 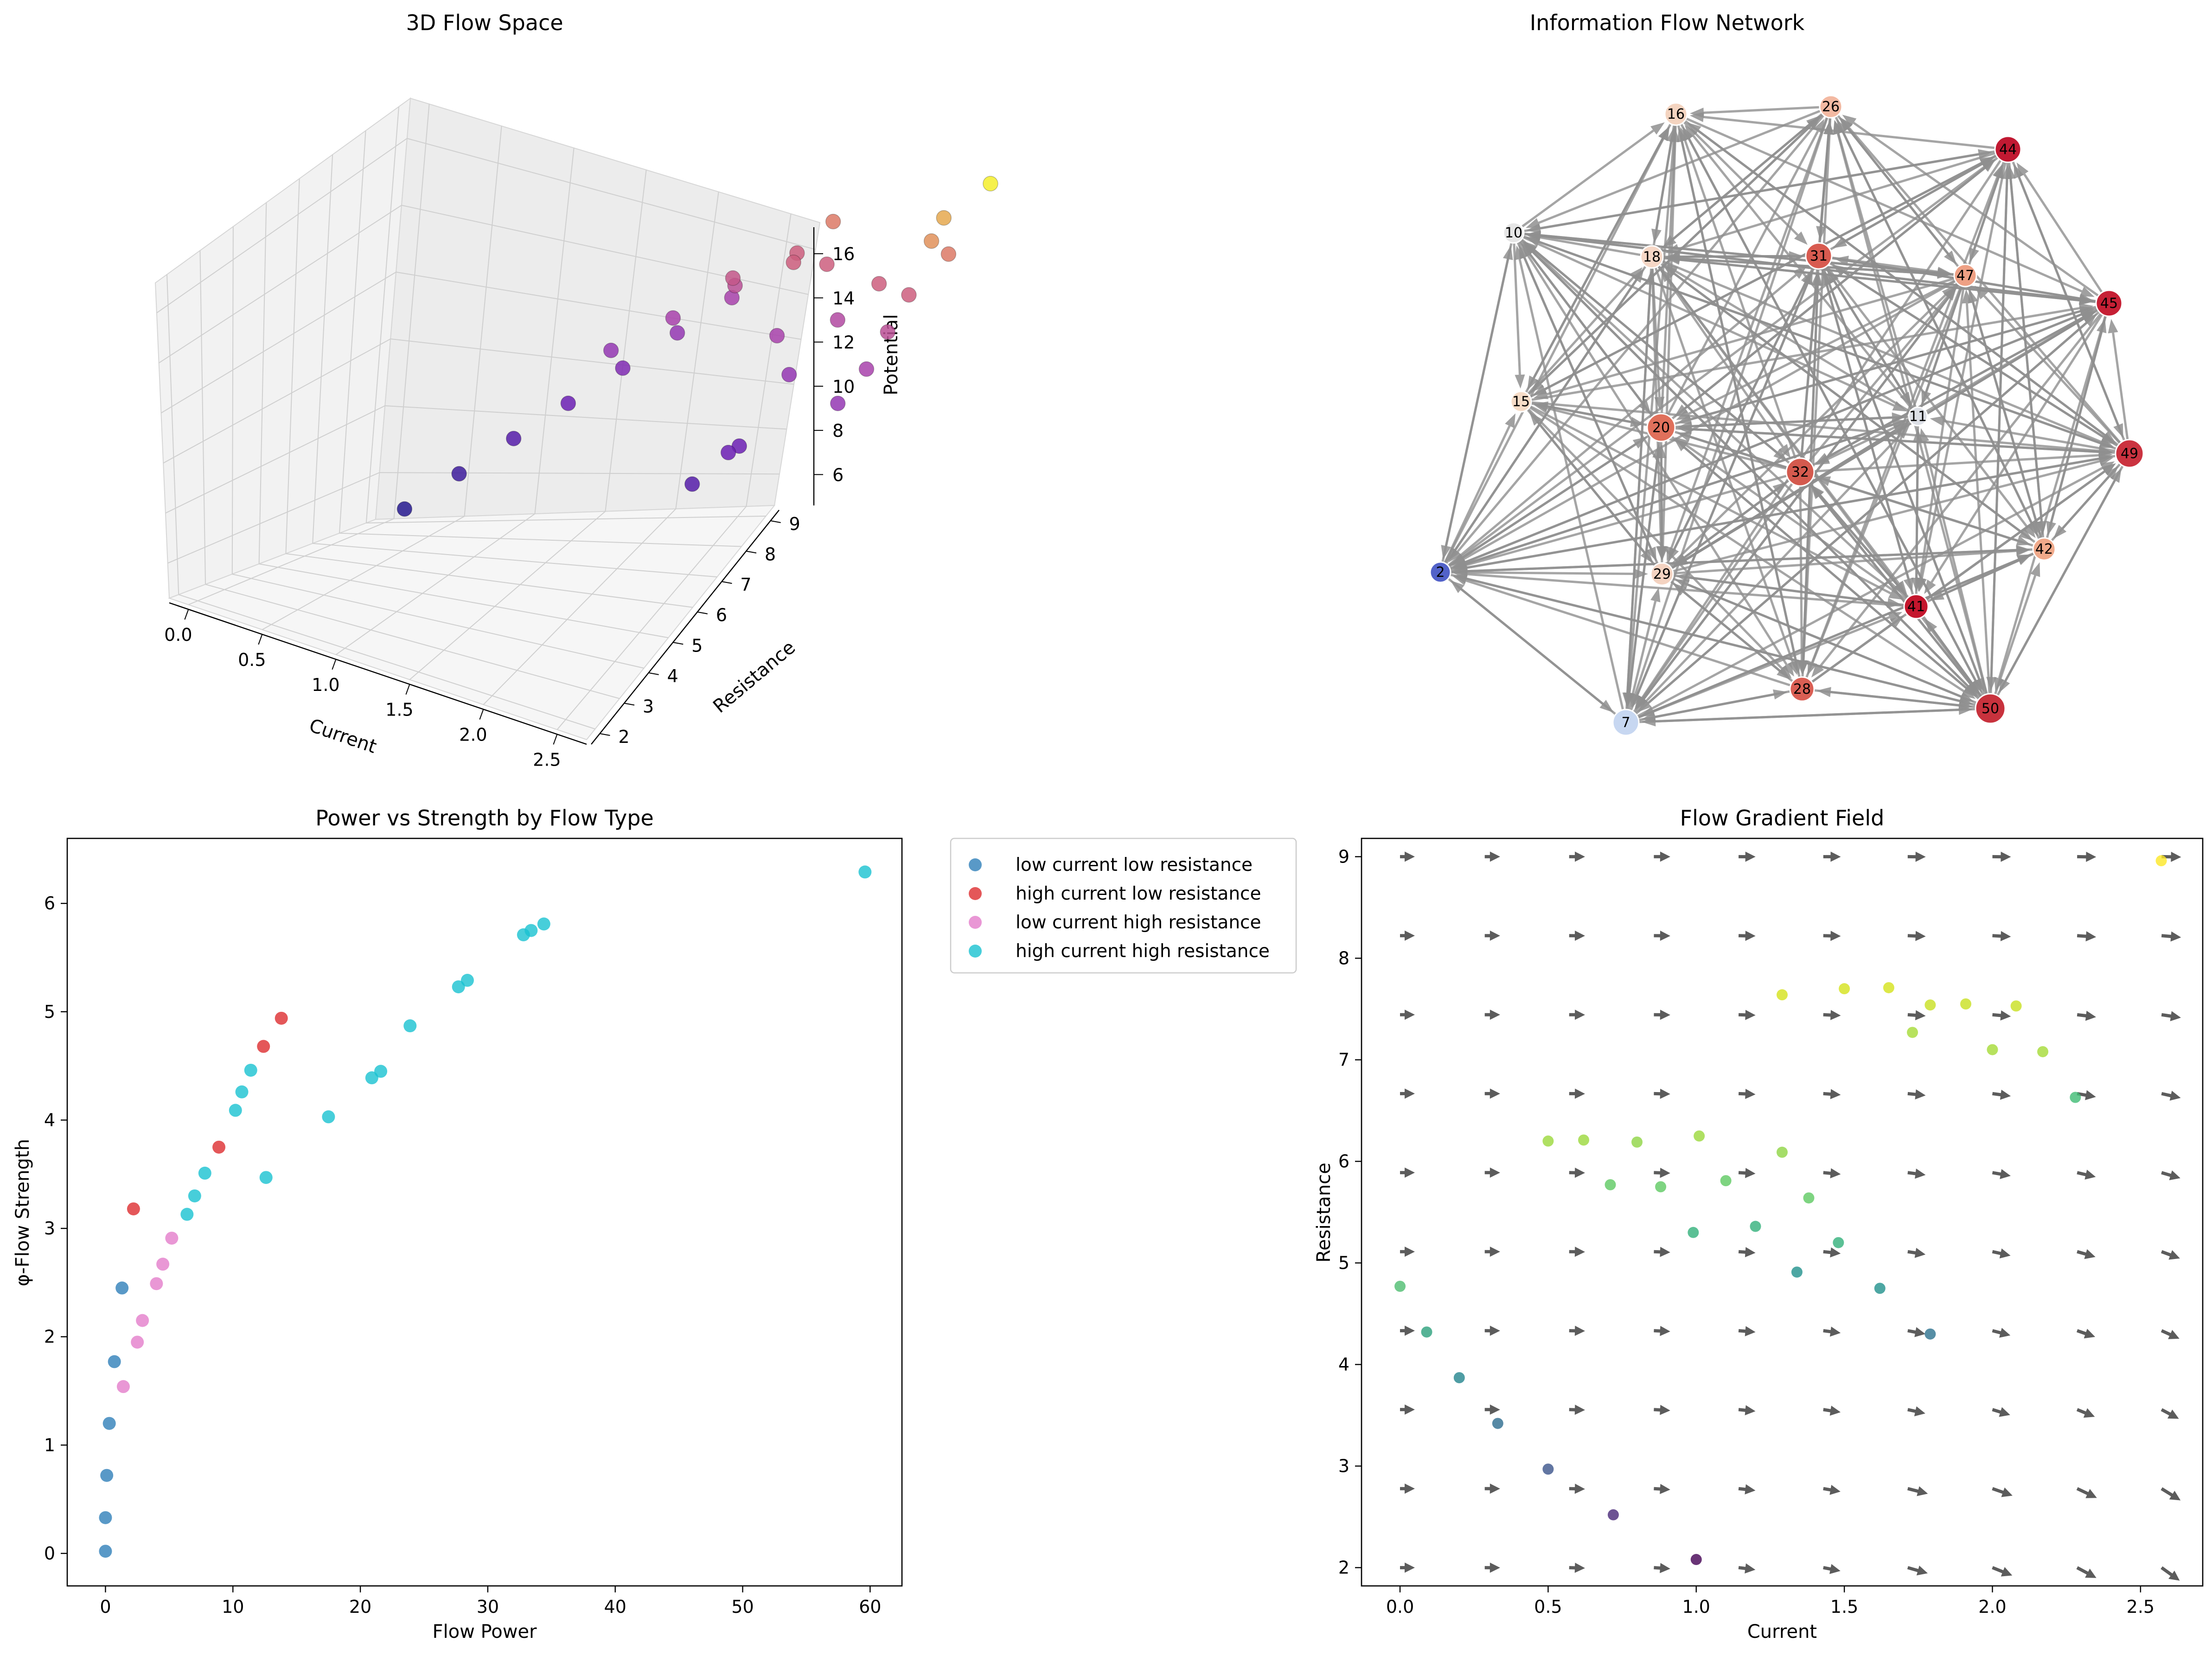 I want to click on network-node-label: 16, so click(x=1676, y=114).